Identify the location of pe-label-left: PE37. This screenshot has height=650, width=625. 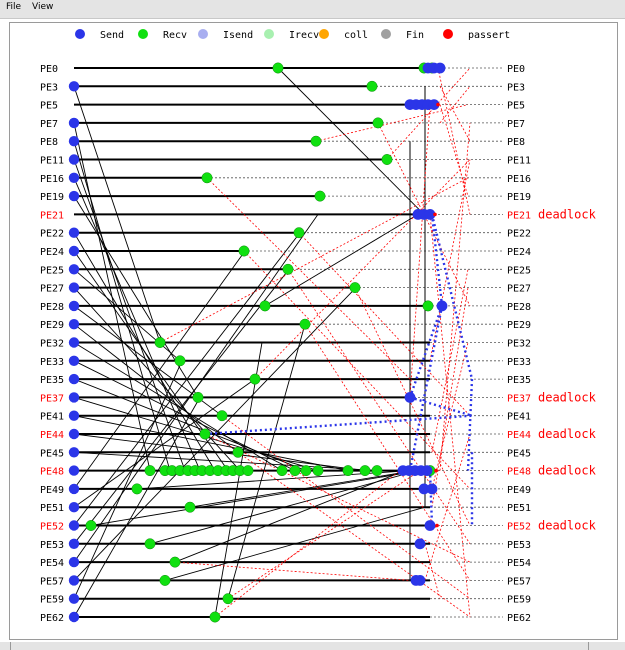
(52, 398).